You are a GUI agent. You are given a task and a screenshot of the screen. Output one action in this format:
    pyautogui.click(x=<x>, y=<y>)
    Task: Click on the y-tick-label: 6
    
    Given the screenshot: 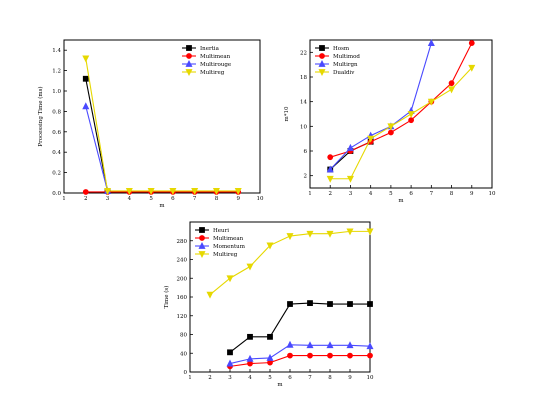 What is the action you would take?
    pyautogui.click(x=306, y=152)
    